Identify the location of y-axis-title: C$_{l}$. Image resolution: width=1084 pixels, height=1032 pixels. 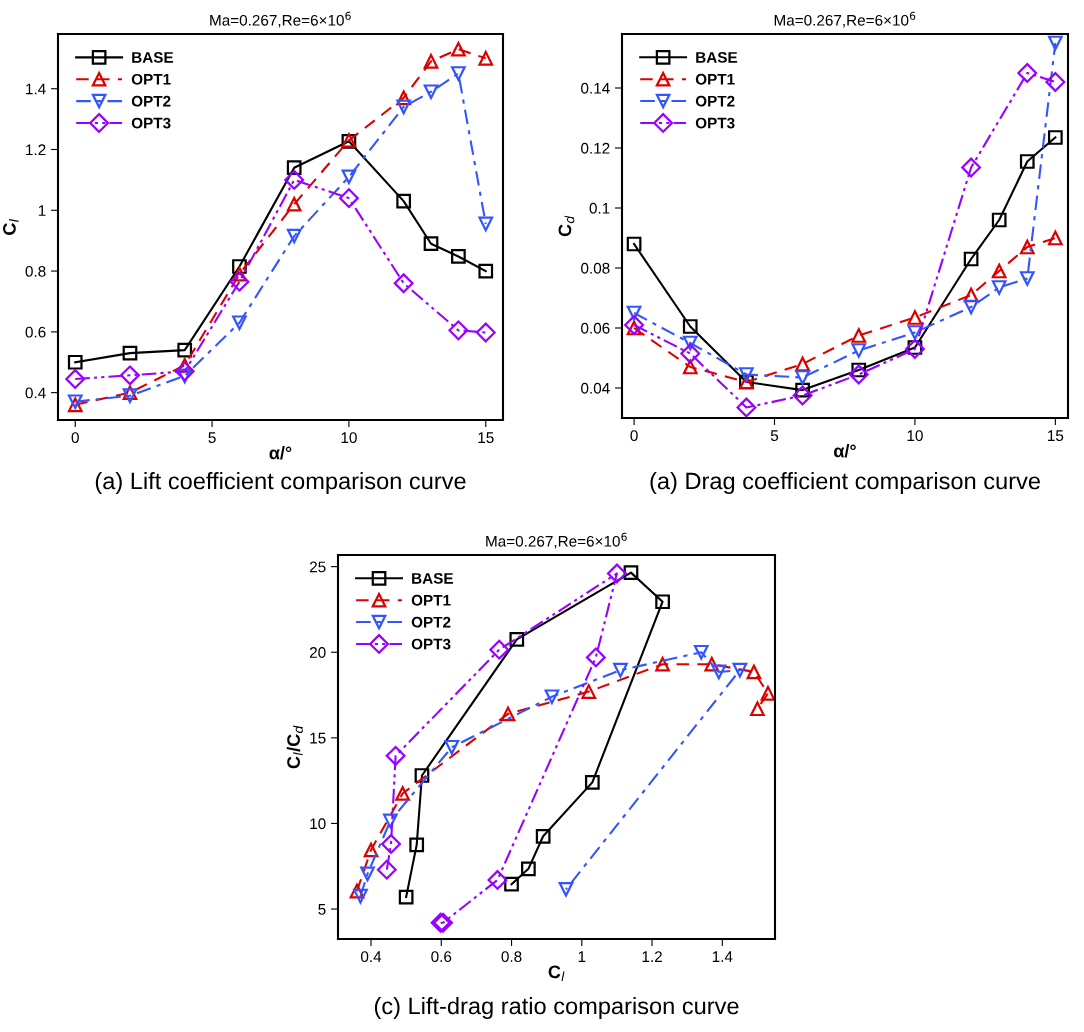
(11, 227).